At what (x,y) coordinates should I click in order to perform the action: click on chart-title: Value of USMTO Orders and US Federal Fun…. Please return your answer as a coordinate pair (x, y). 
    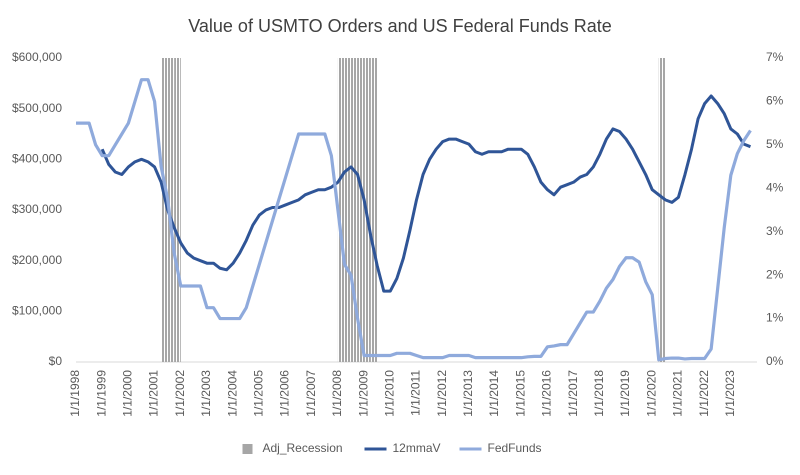
    Looking at the image, I should click on (400, 26).